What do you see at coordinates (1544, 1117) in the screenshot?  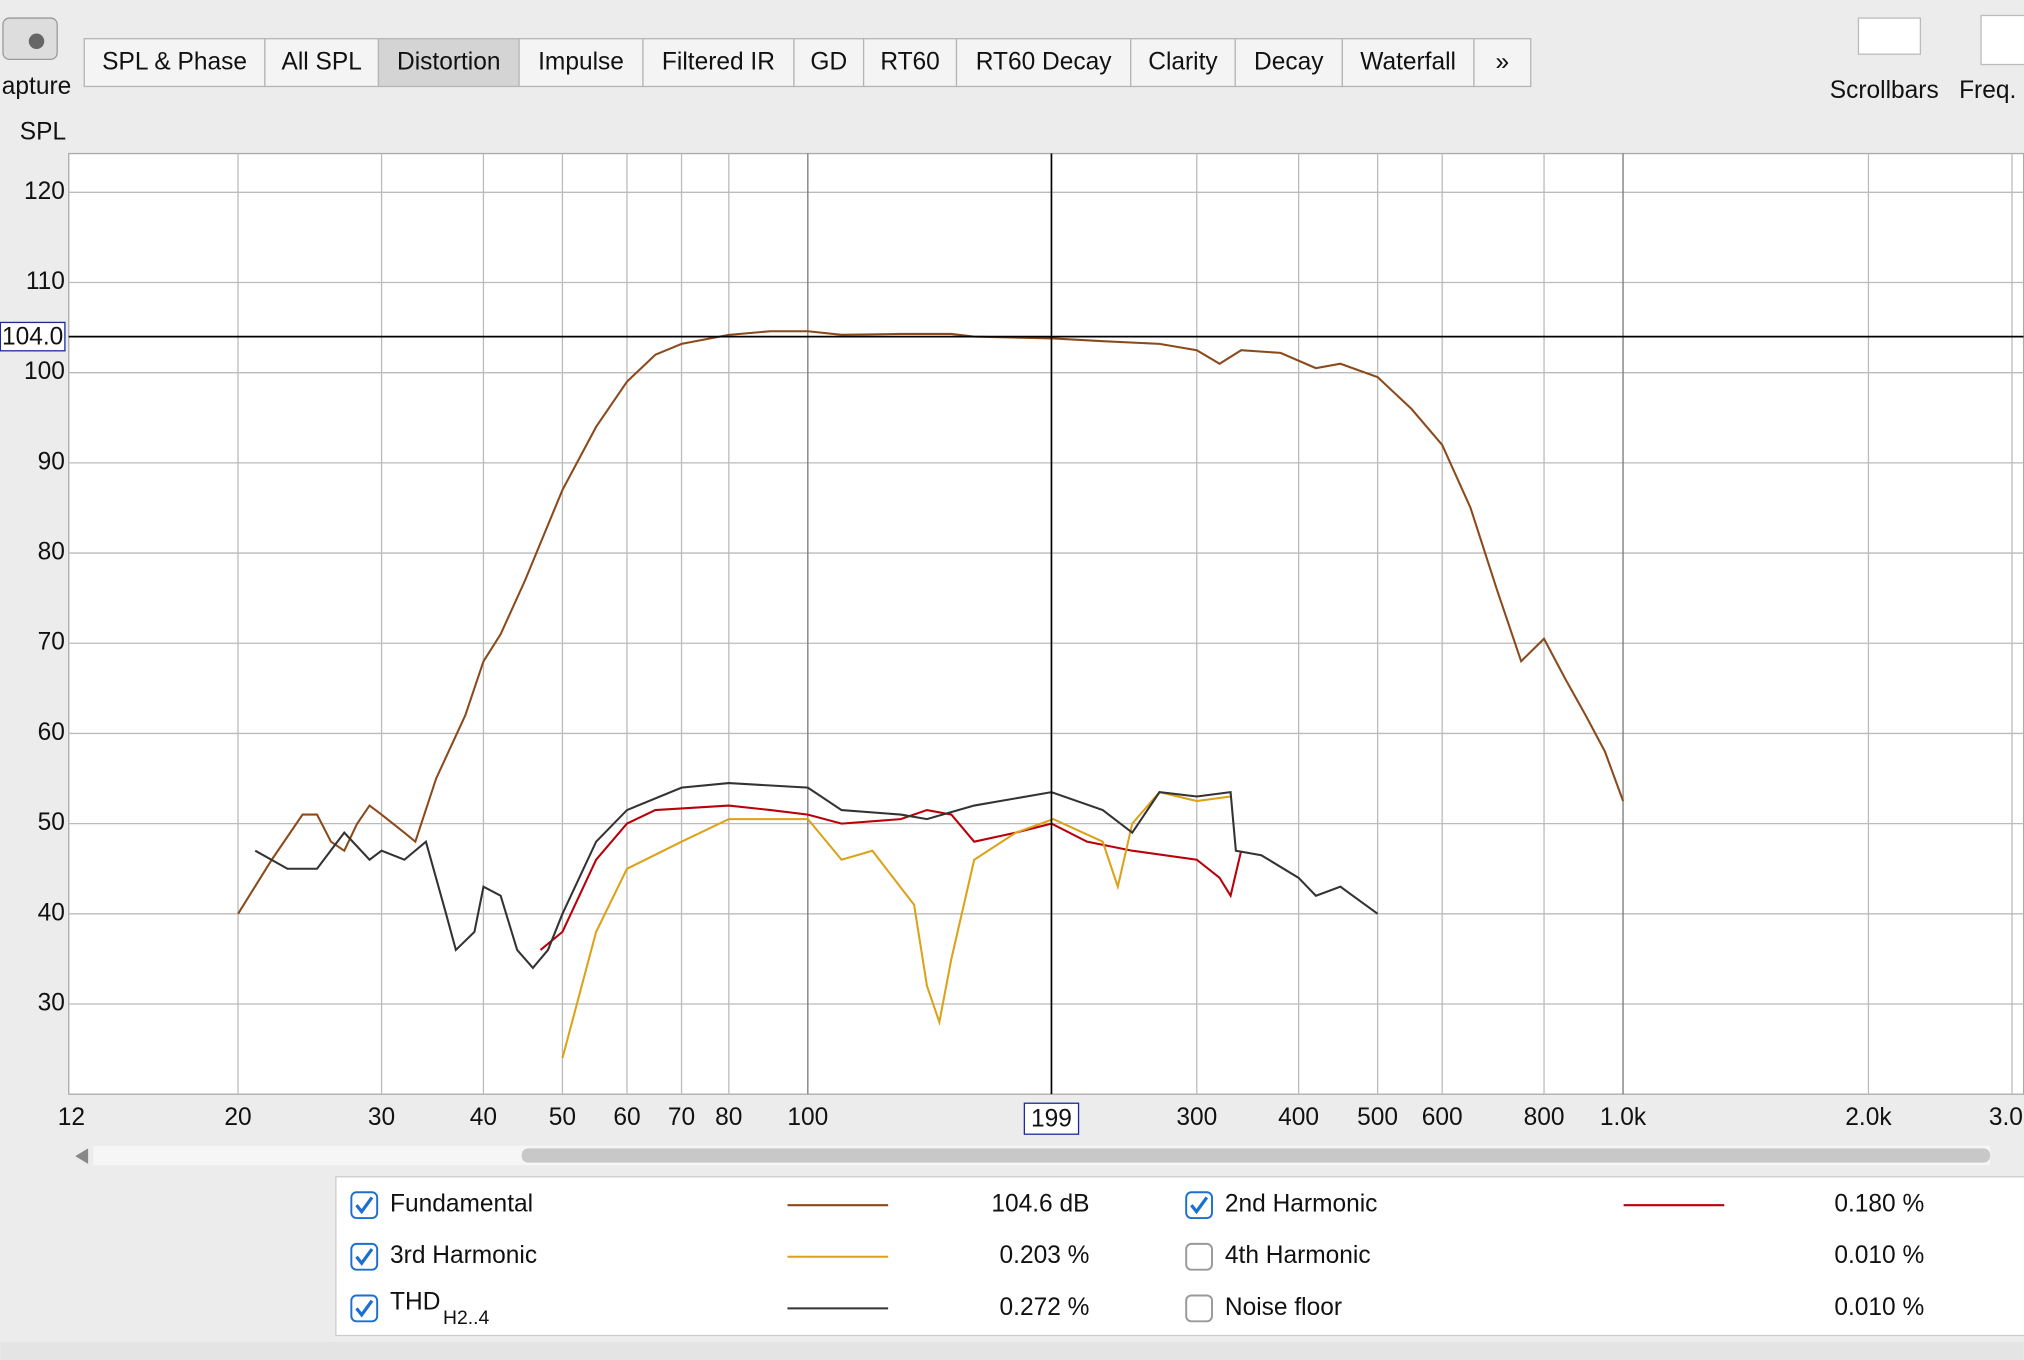 I see `x-tick-label: 800` at bounding box center [1544, 1117].